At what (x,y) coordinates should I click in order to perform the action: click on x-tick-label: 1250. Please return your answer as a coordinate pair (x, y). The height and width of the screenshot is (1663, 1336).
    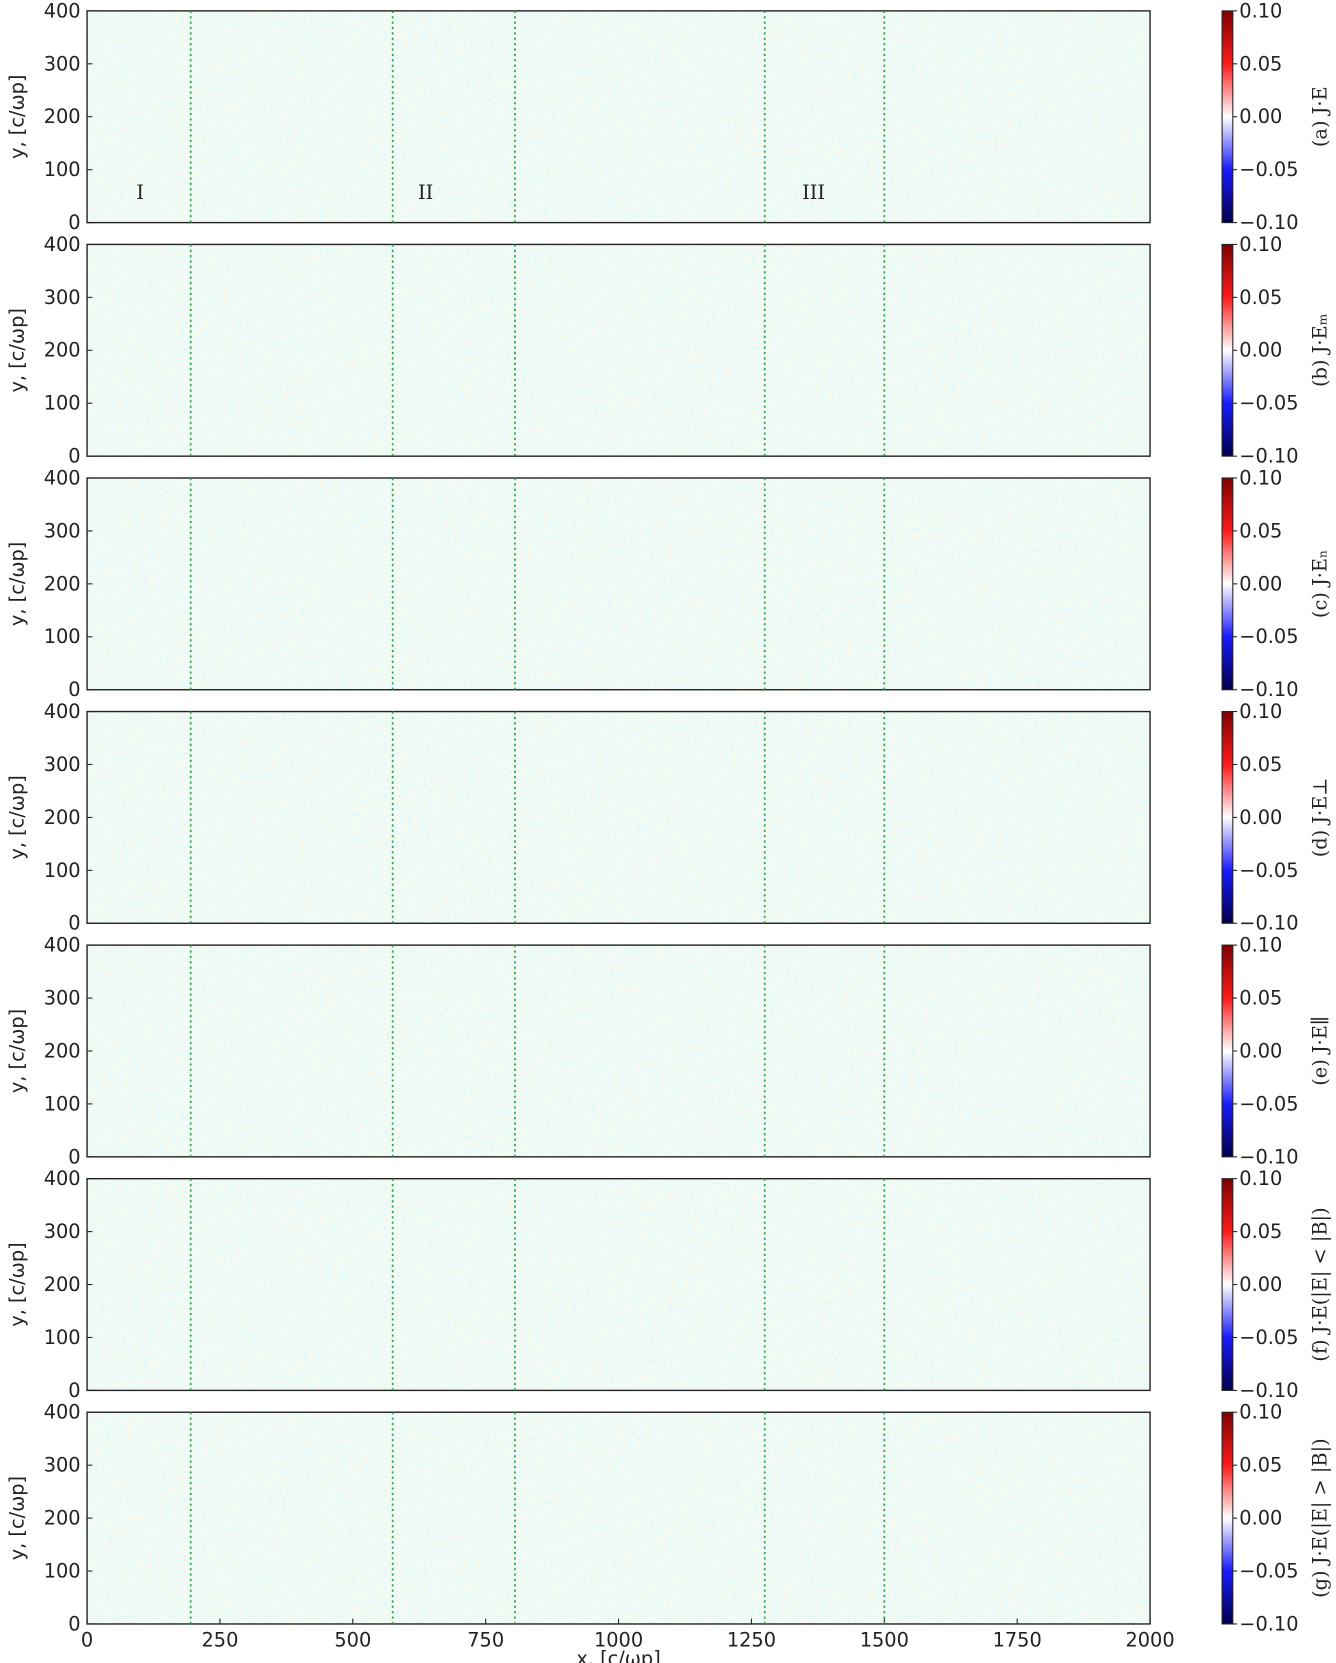
    Looking at the image, I should click on (751, 1640).